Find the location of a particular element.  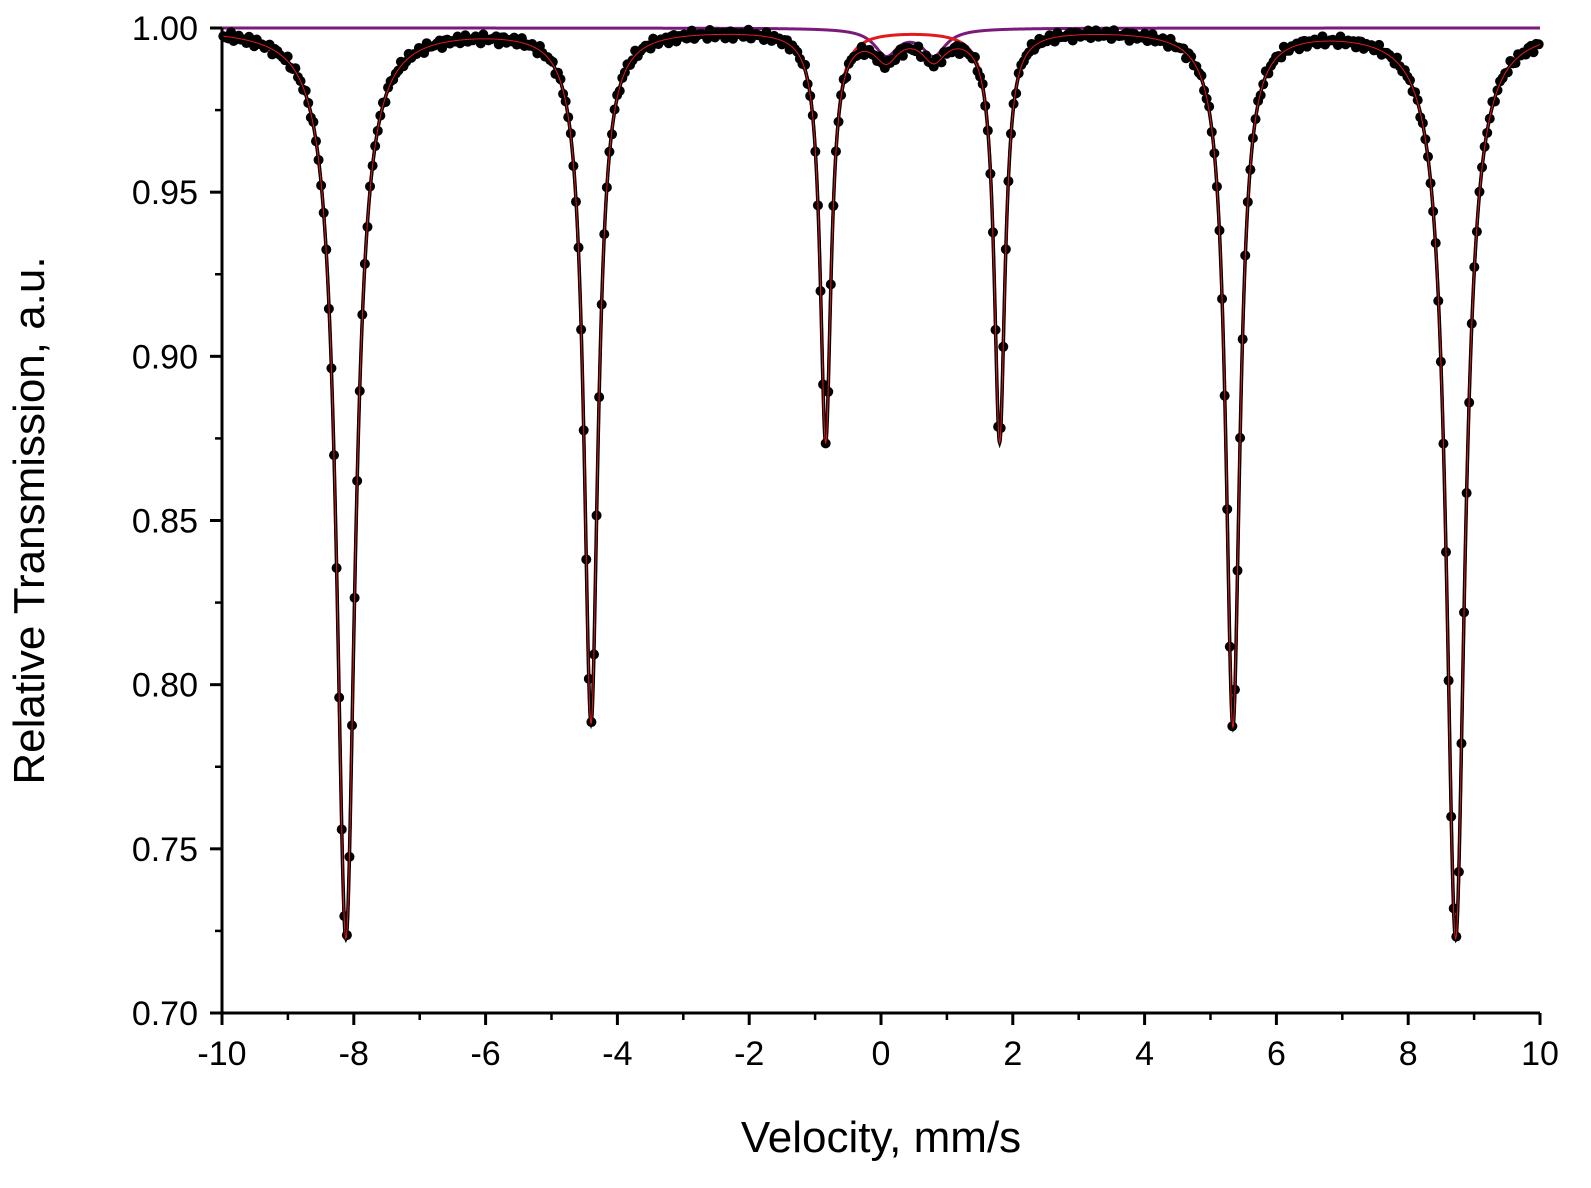

x-tick-label: -2 is located at coordinates (749, 1054).